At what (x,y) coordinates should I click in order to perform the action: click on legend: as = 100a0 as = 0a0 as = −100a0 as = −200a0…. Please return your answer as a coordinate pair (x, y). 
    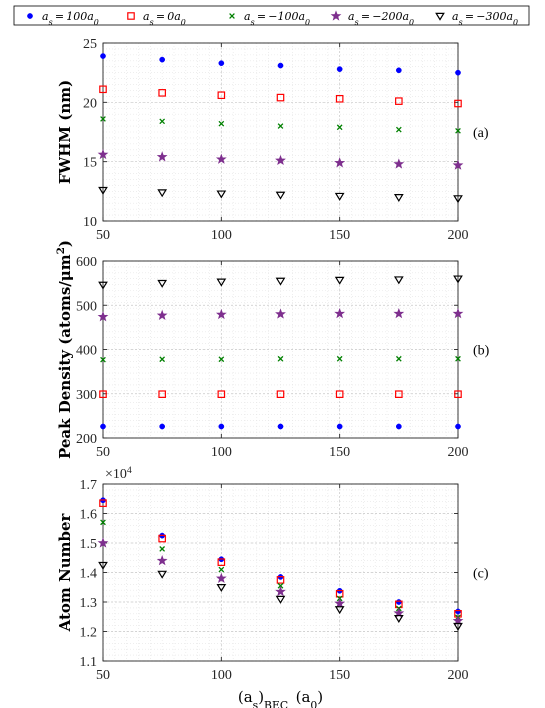
    Looking at the image, I should click on (271, 16).